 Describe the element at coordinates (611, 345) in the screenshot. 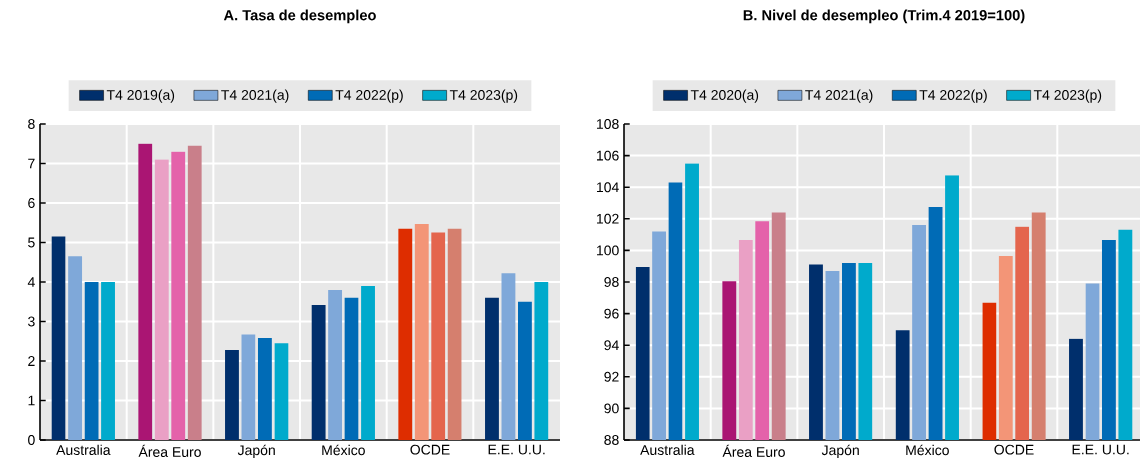

I see `y-tick-label: 94` at that location.